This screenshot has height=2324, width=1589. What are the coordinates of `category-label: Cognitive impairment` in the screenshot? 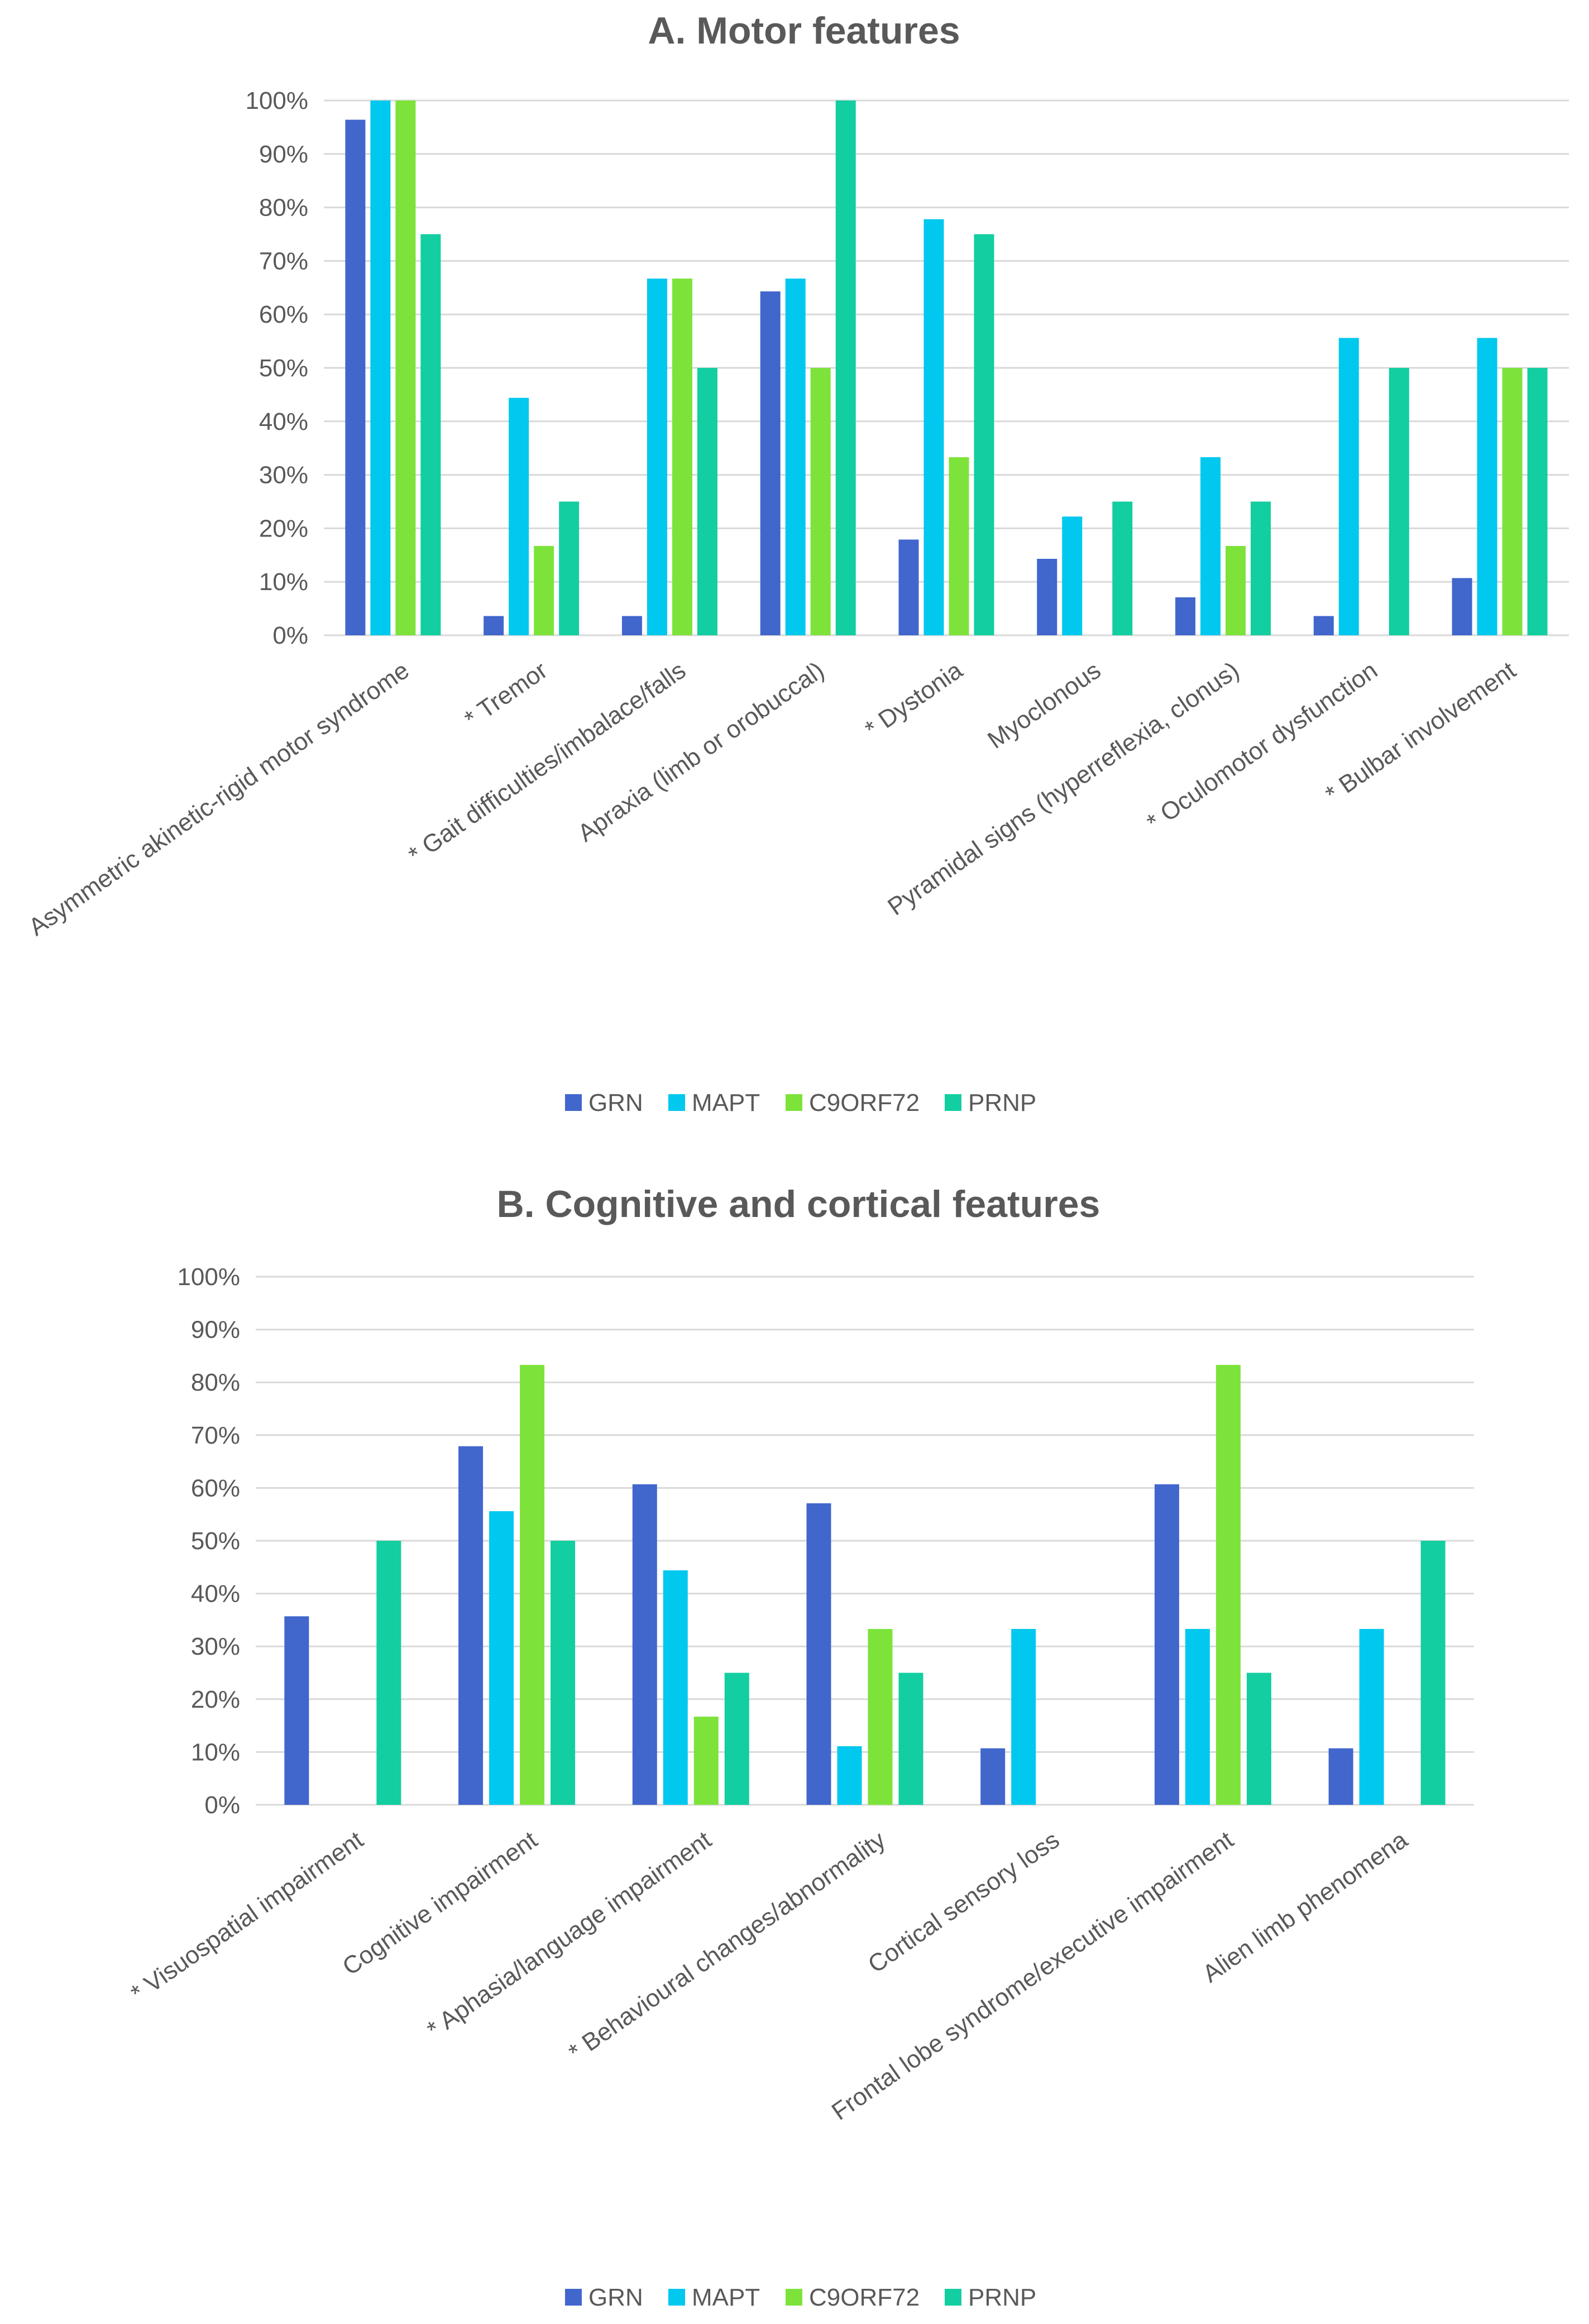 It's located at (440, 1903).